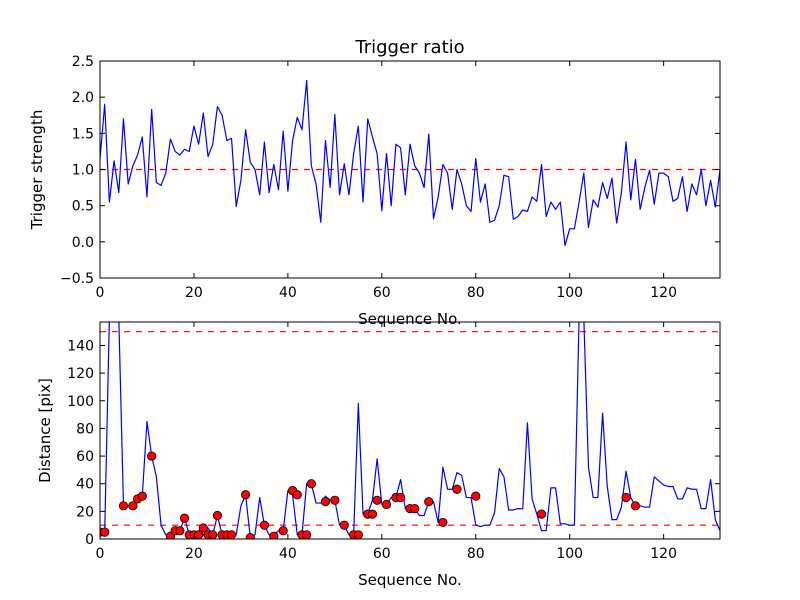  I want to click on y-tick-label: 0.5, so click(83, 207).